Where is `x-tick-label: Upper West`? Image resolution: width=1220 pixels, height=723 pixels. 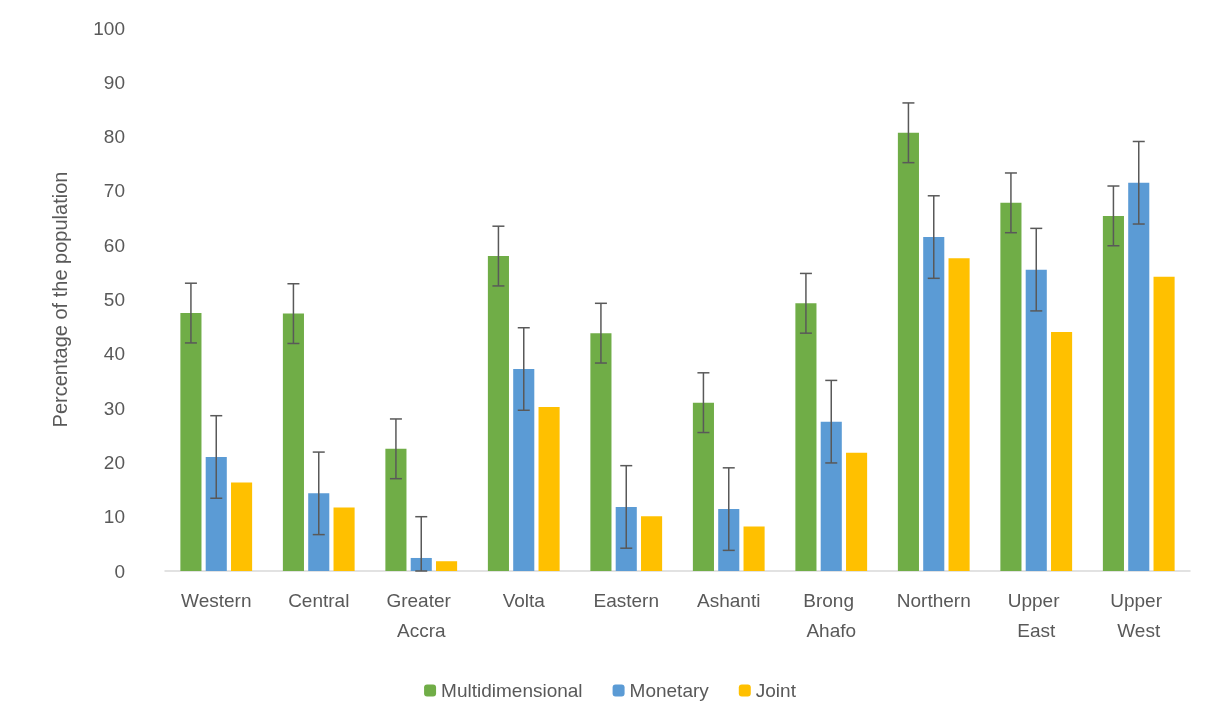 x-tick-label: Upper West is located at coordinates (1139, 615).